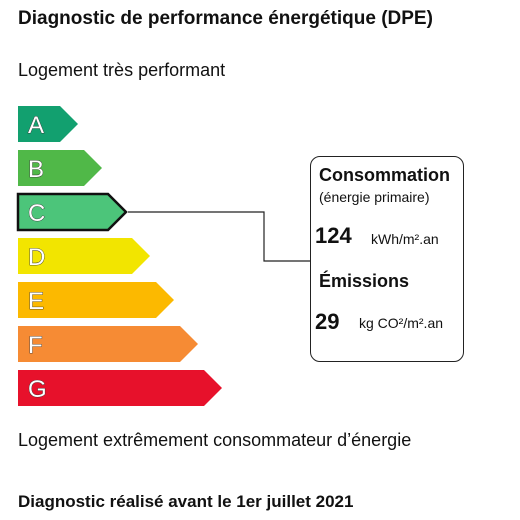 The width and height of the screenshot is (520, 520). Describe the element at coordinates (36, 213) in the screenshot. I see `energy-class-letter-c: C` at that location.